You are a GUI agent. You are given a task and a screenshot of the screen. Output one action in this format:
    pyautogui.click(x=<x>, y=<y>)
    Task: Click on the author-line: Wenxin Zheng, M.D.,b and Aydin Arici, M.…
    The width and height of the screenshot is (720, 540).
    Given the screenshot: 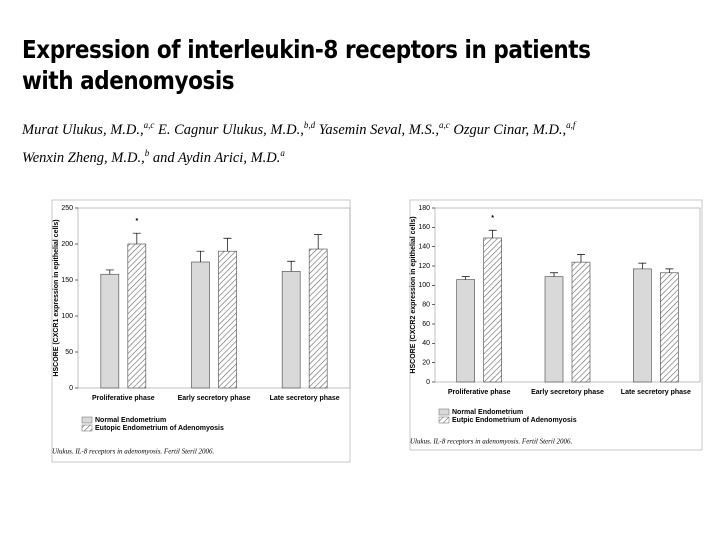 What is the action you would take?
    pyautogui.click(x=298, y=156)
    